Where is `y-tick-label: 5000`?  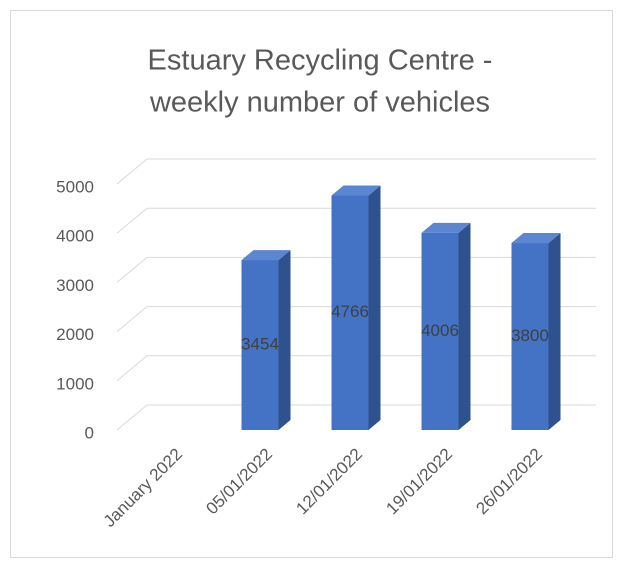
y-tick-label: 5000 is located at coordinates (75, 186).